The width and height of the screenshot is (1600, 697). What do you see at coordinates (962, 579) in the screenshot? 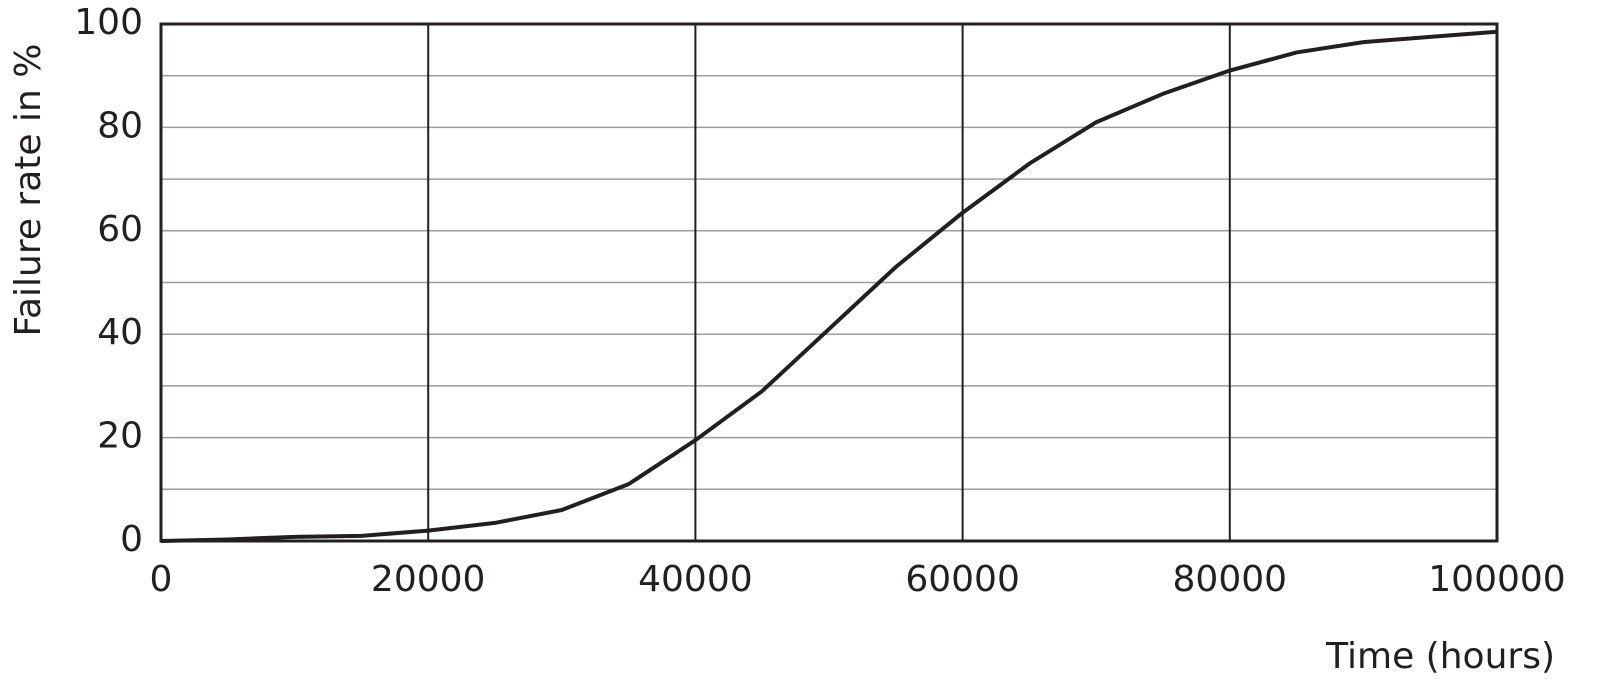
I see `x-tick-label: 60000` at bounding box center [962, 579].